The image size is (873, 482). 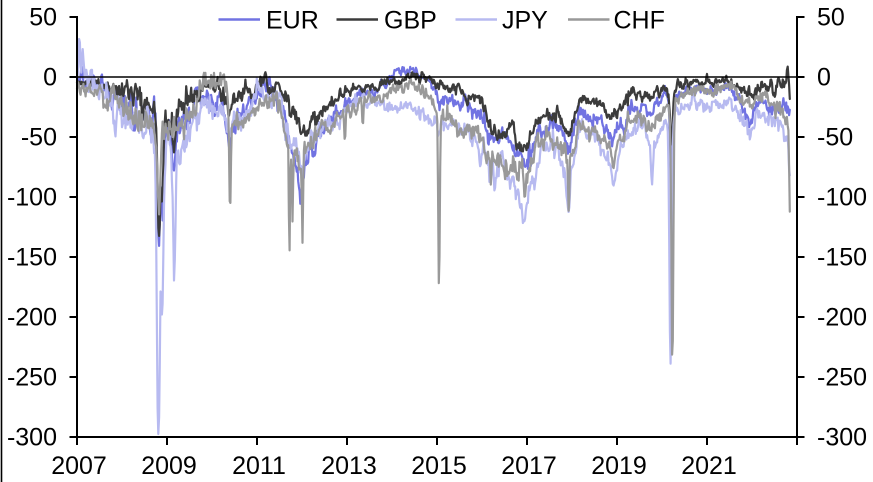 I want to click on svg-text: 2019, so click(x=619, y=466).